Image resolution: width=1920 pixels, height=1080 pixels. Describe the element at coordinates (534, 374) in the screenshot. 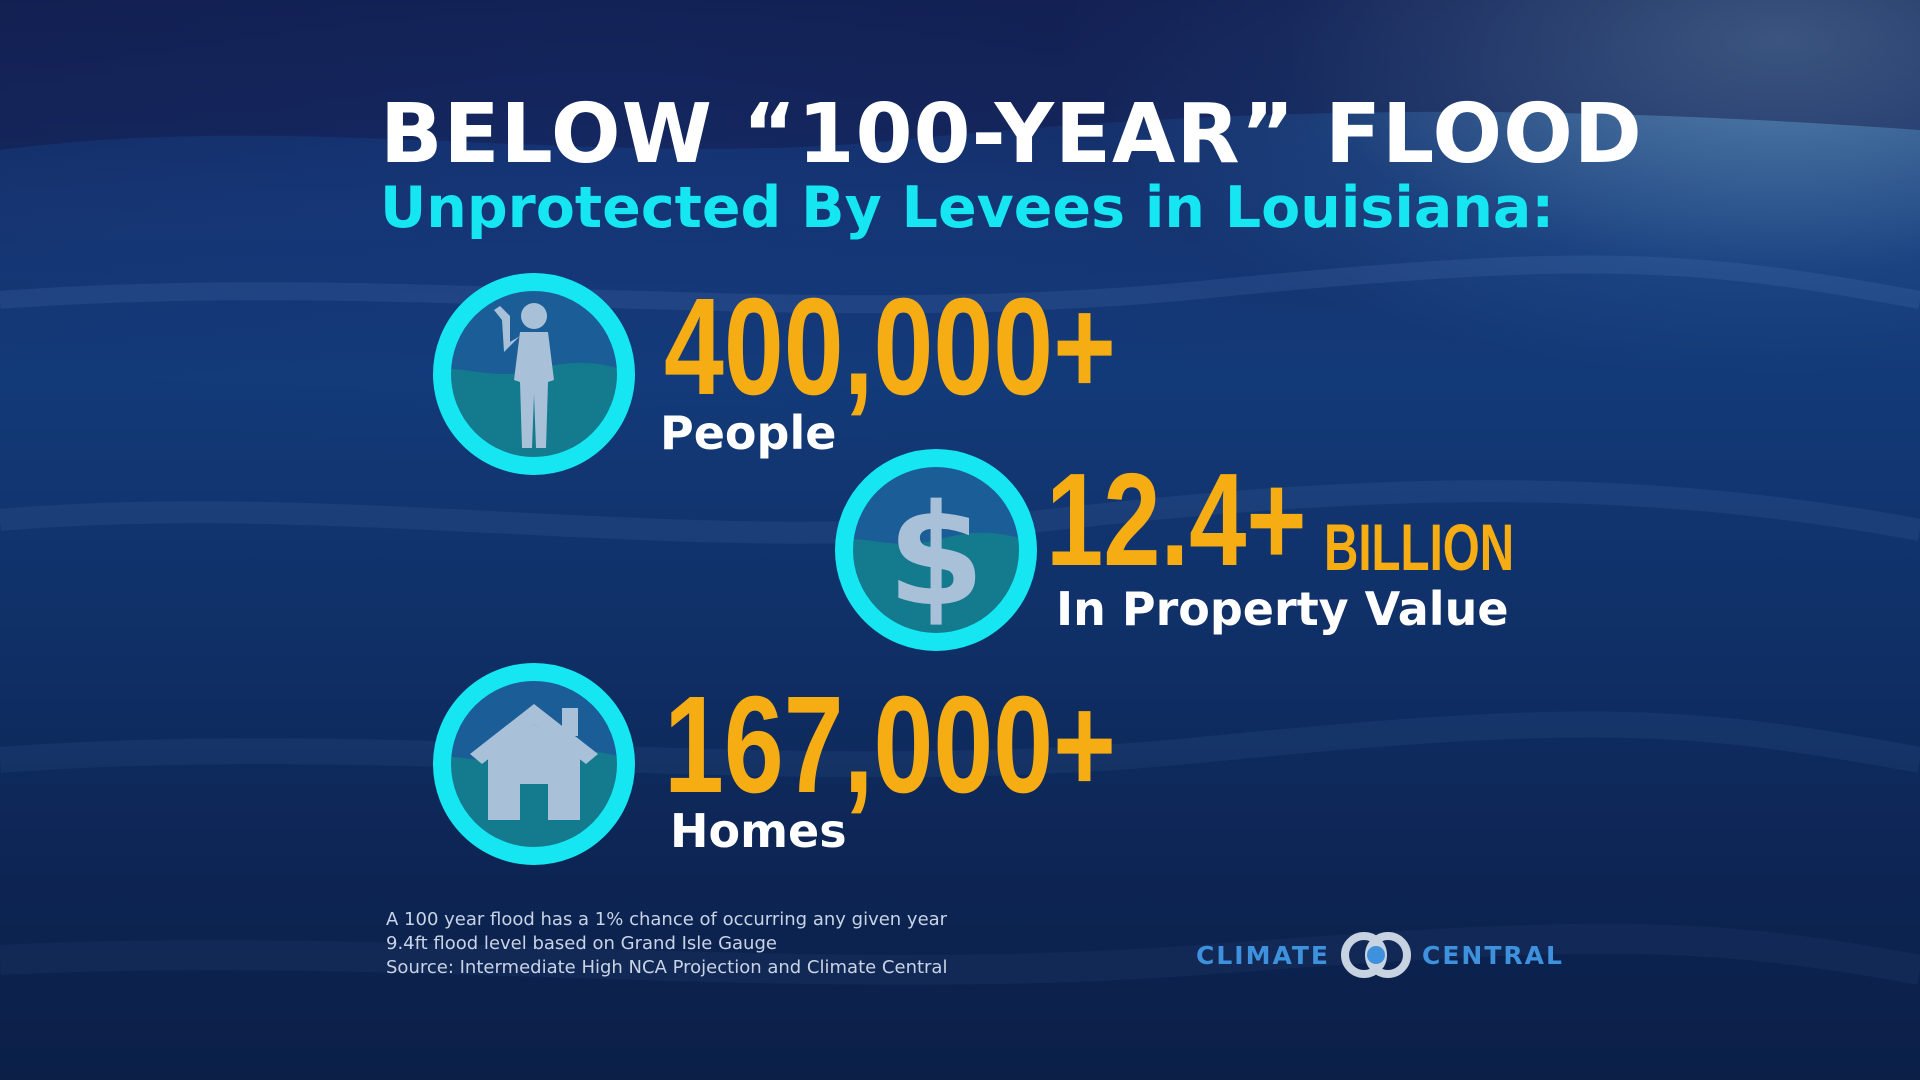

I see `person-in-water-icon` at that location.